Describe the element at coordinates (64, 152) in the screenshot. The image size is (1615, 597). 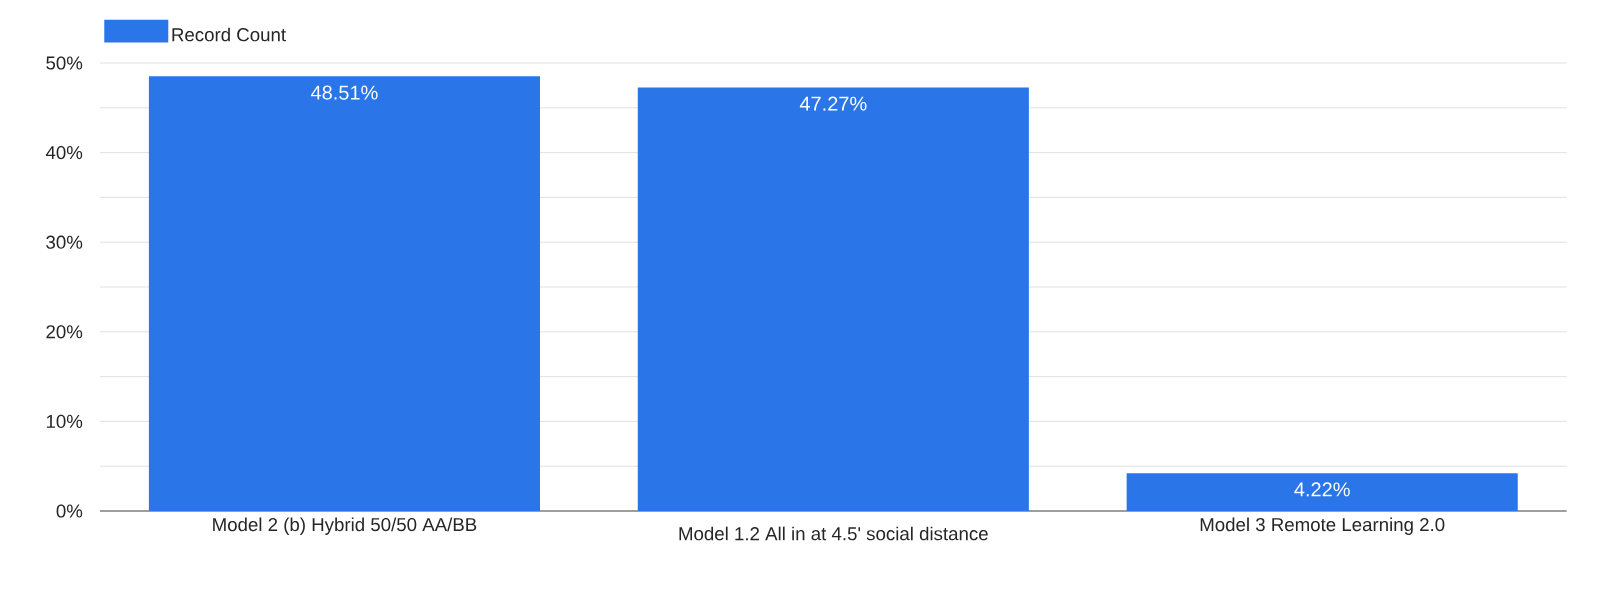
I see `y-tick-label: 40%` at that location.